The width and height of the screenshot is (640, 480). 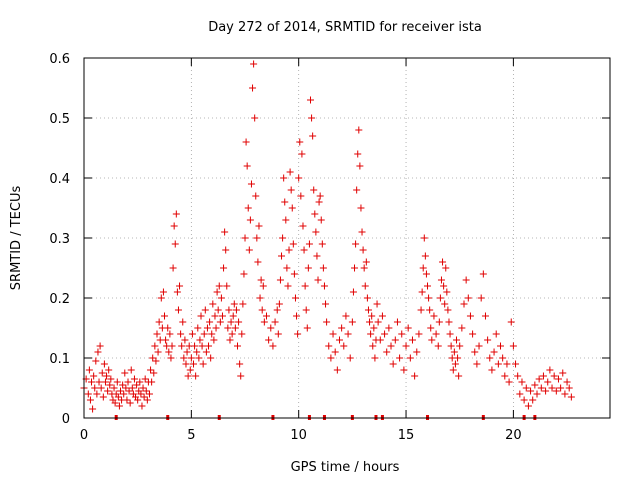 What do you see at coordinates (513, 435) in the screenshot?
I see `x-tick-label: 20` at bounding box center [513, 435].